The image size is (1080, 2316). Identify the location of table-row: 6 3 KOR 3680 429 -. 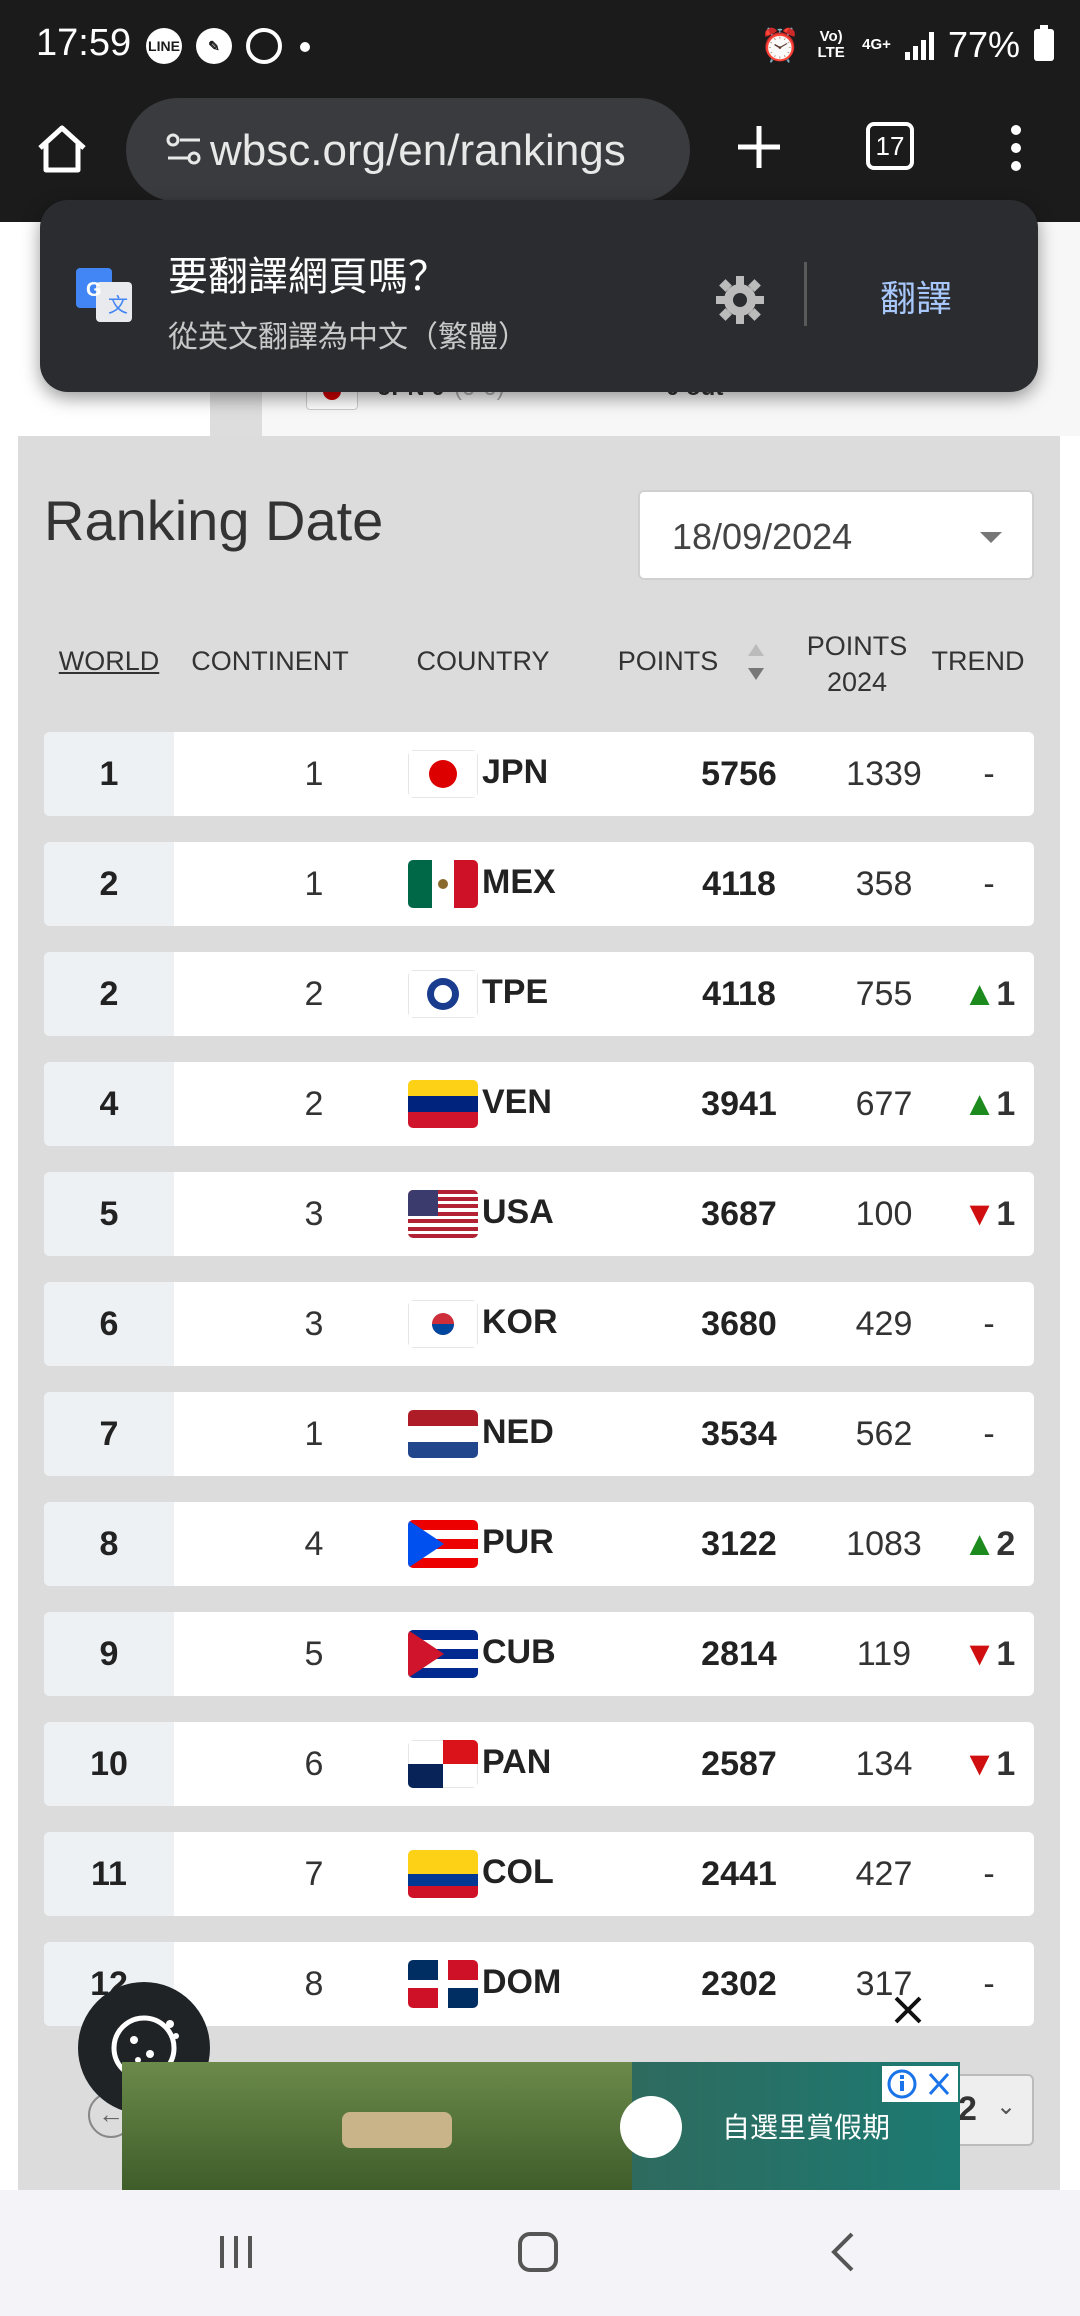
(539, 1324).